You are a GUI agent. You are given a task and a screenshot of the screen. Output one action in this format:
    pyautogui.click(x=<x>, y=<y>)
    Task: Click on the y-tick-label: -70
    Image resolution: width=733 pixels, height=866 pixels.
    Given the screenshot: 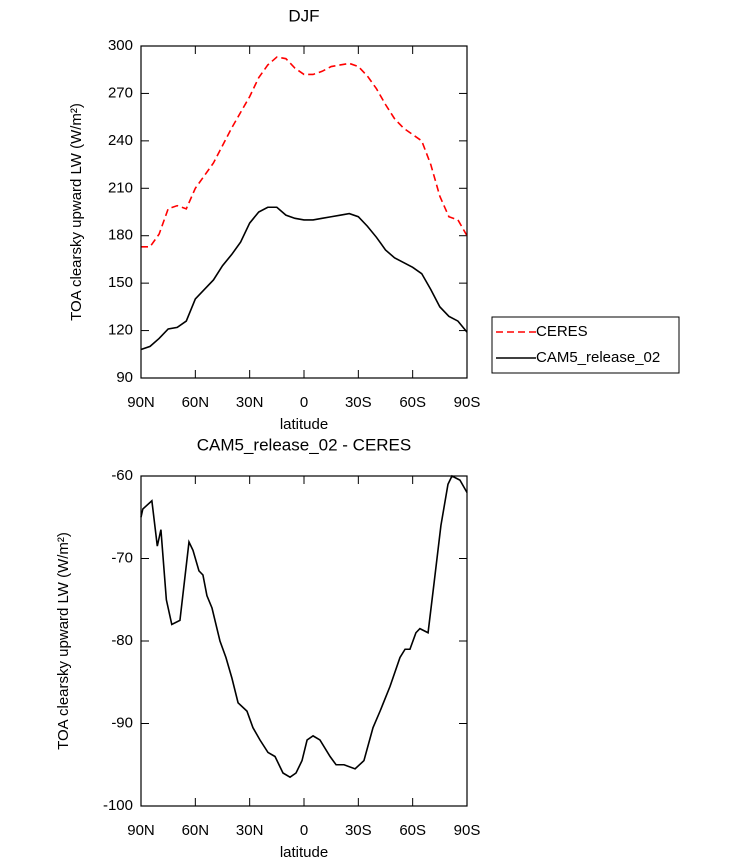 What is the action you would take?
    pyautogui.click(x=122, y=557)
    